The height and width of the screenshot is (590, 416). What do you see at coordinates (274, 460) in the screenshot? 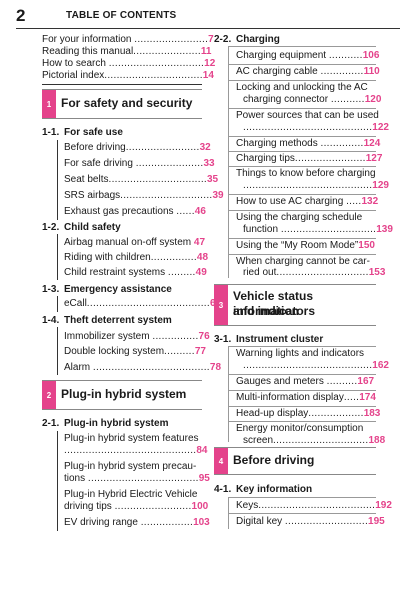
I see `chapter-title-4: Before driving` at bounding box center [274, 460].